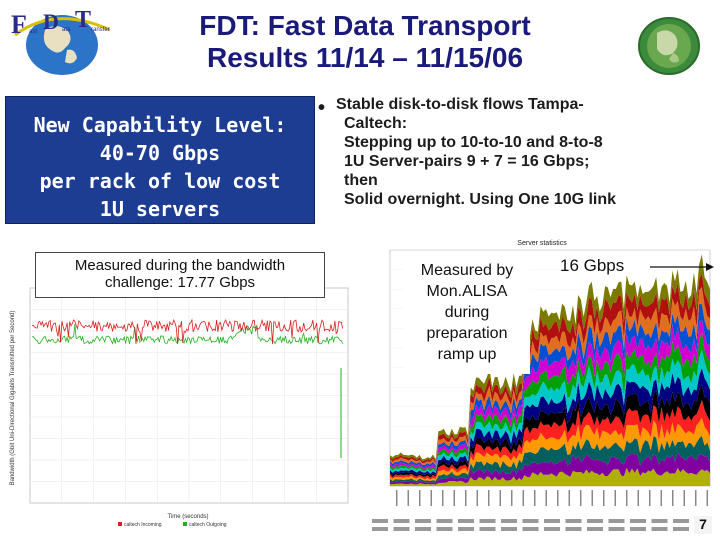 The image size is (720, 540). Describe the element at coordinates (180, 265) in the screenshot. I see `callout-line: Measured during the bandwidth` at that location.